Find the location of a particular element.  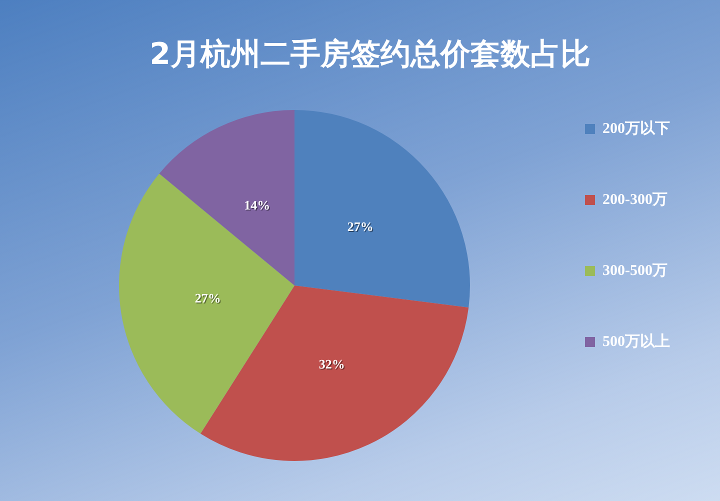

data-label: 14% is located at coordinates (257, 204).